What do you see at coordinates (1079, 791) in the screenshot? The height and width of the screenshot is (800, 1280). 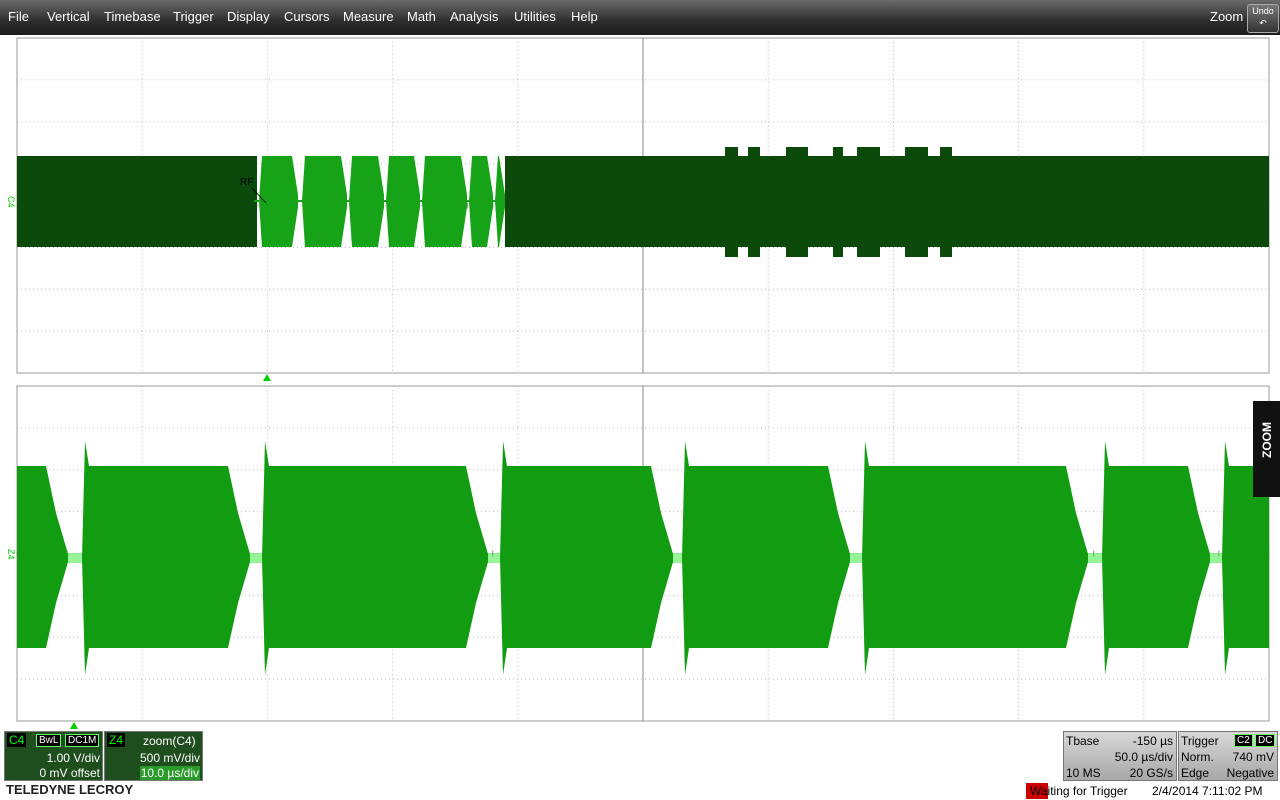 I see `status: Waiting for Trigger` at bounding box center [1079, 791].